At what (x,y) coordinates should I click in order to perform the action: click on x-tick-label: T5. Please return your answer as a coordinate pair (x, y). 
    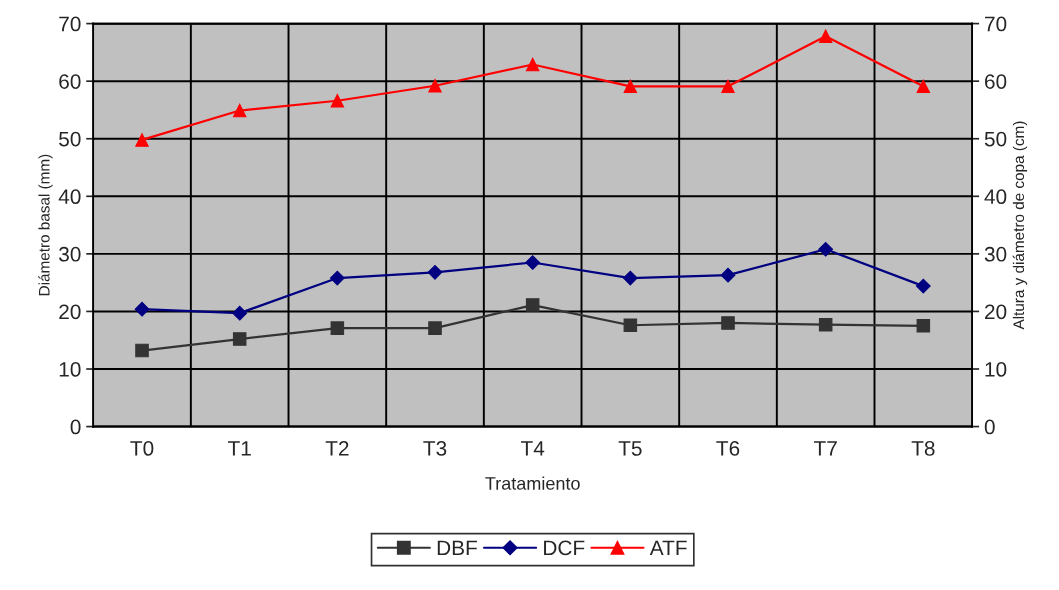
    Looking at the image, I should click on (630, 448).